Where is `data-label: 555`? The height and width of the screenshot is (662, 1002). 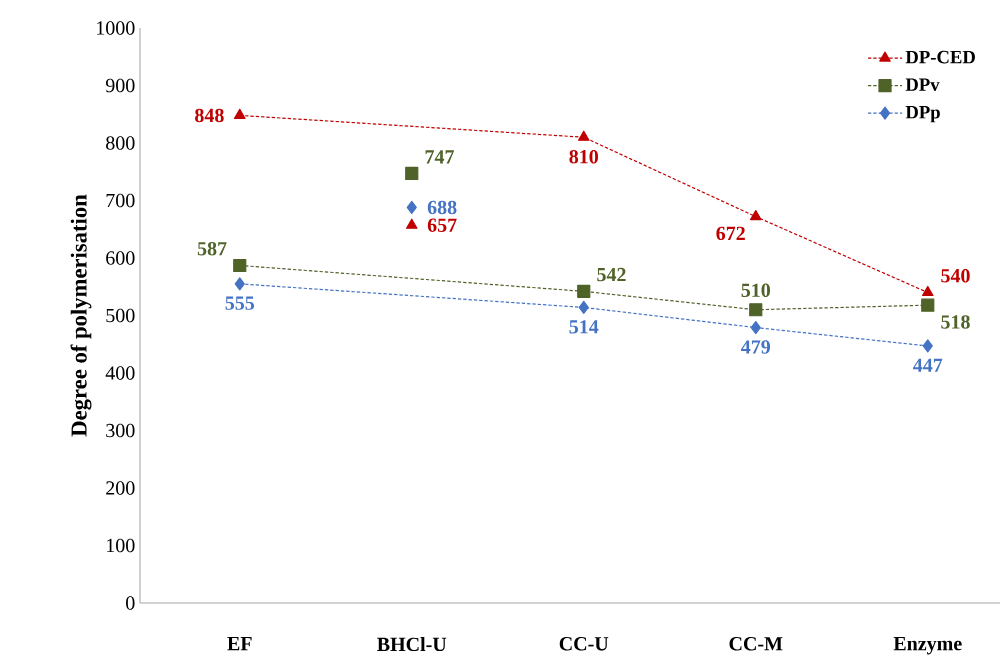
data-label: 555 is located at coordinates (240, 303).